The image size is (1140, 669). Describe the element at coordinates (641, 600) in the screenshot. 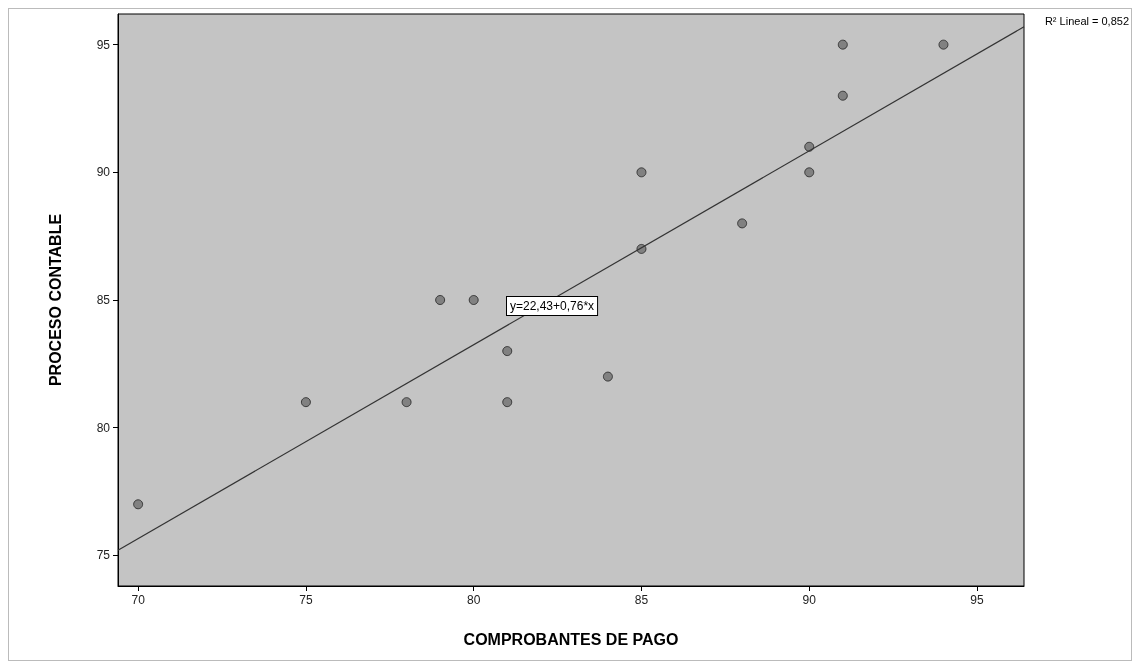

I see `x-tick-label: 85` at that location.